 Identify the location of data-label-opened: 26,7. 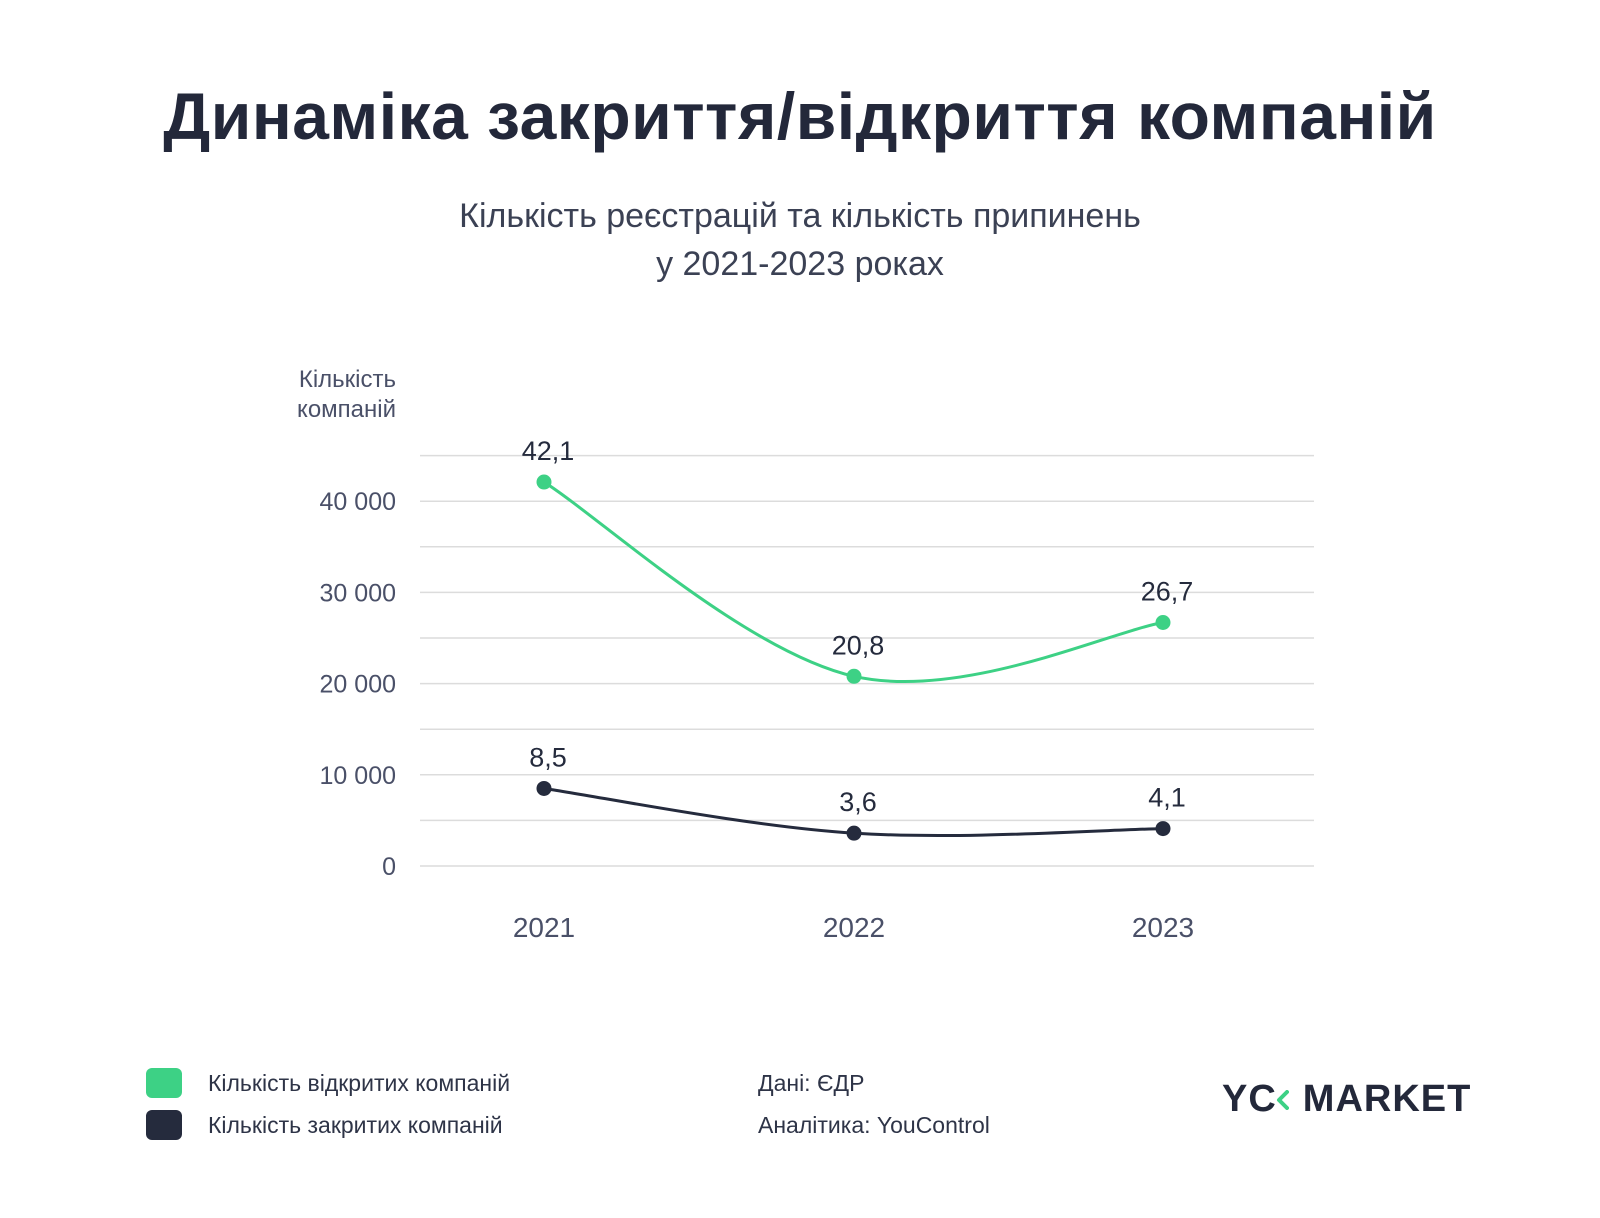
(1167, 591).